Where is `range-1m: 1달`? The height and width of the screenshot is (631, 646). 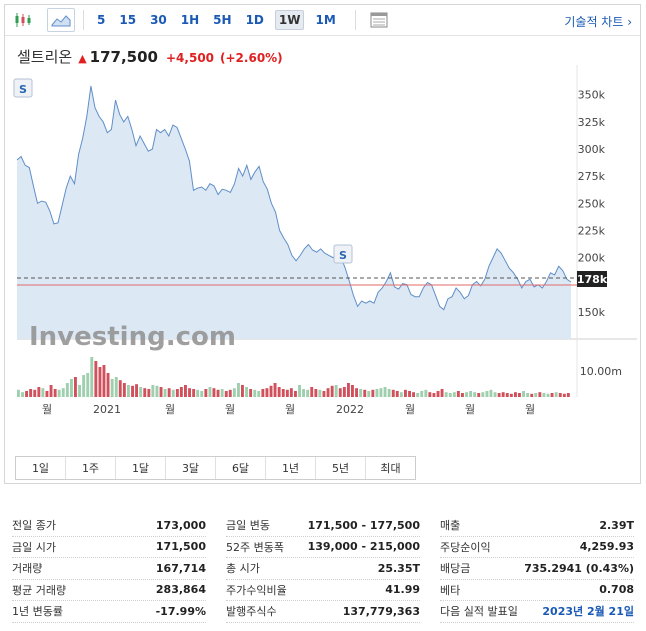
range-1m: 1달 is located at coordinates (141, 468).